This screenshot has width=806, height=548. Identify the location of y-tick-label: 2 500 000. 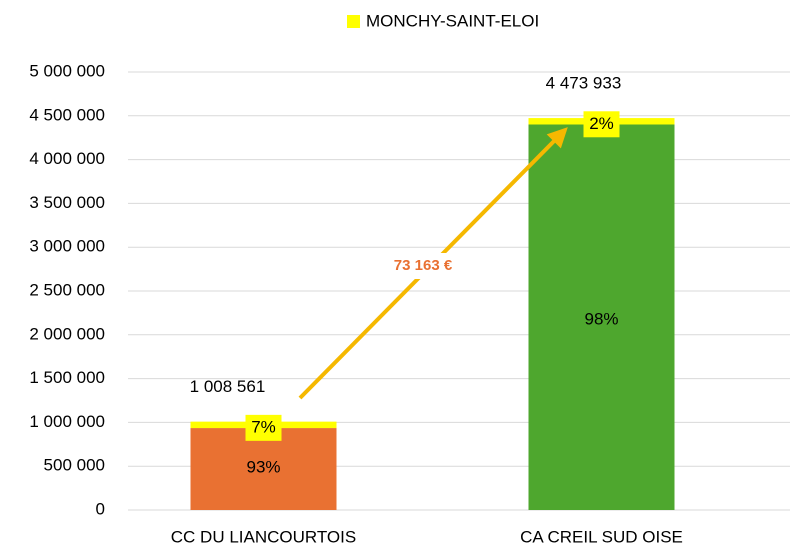
(67, 289).